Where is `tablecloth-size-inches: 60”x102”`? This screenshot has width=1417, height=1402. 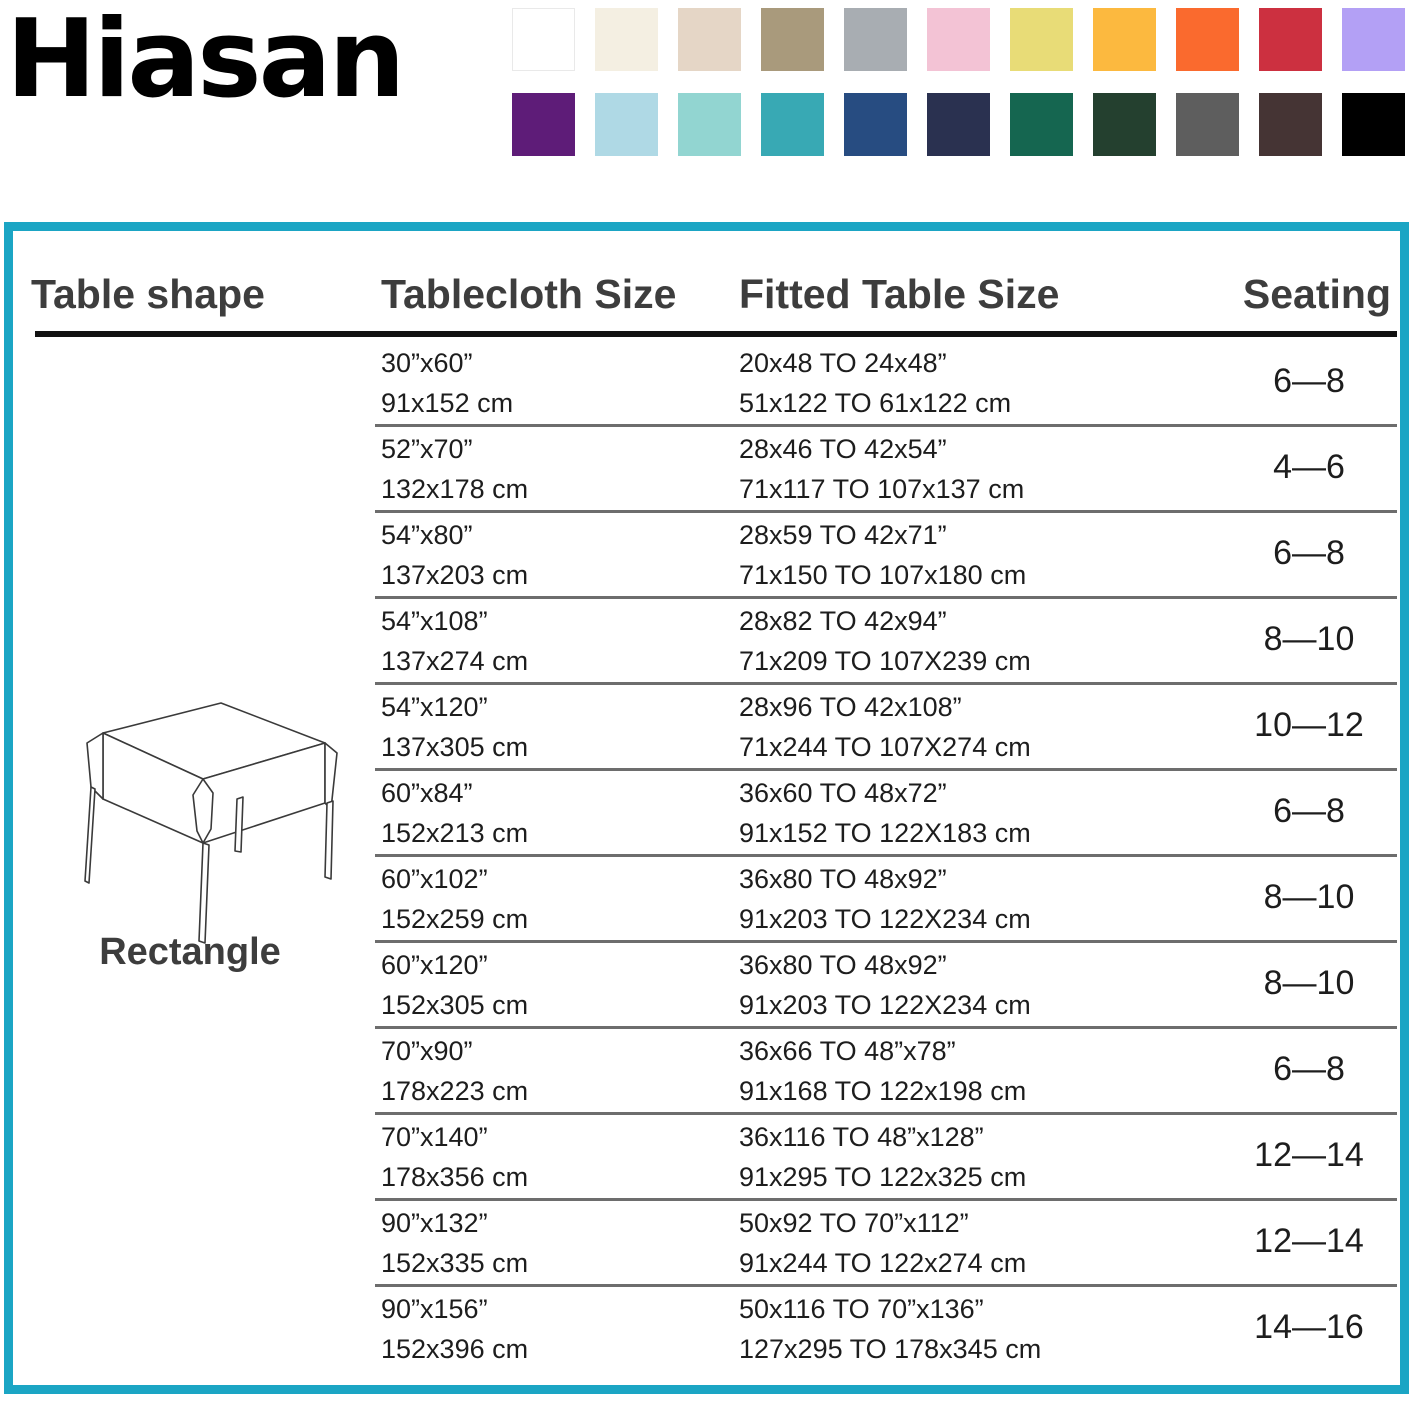 tablecloth-size-inches: 60”x102” is located at coordinates (434, 879).